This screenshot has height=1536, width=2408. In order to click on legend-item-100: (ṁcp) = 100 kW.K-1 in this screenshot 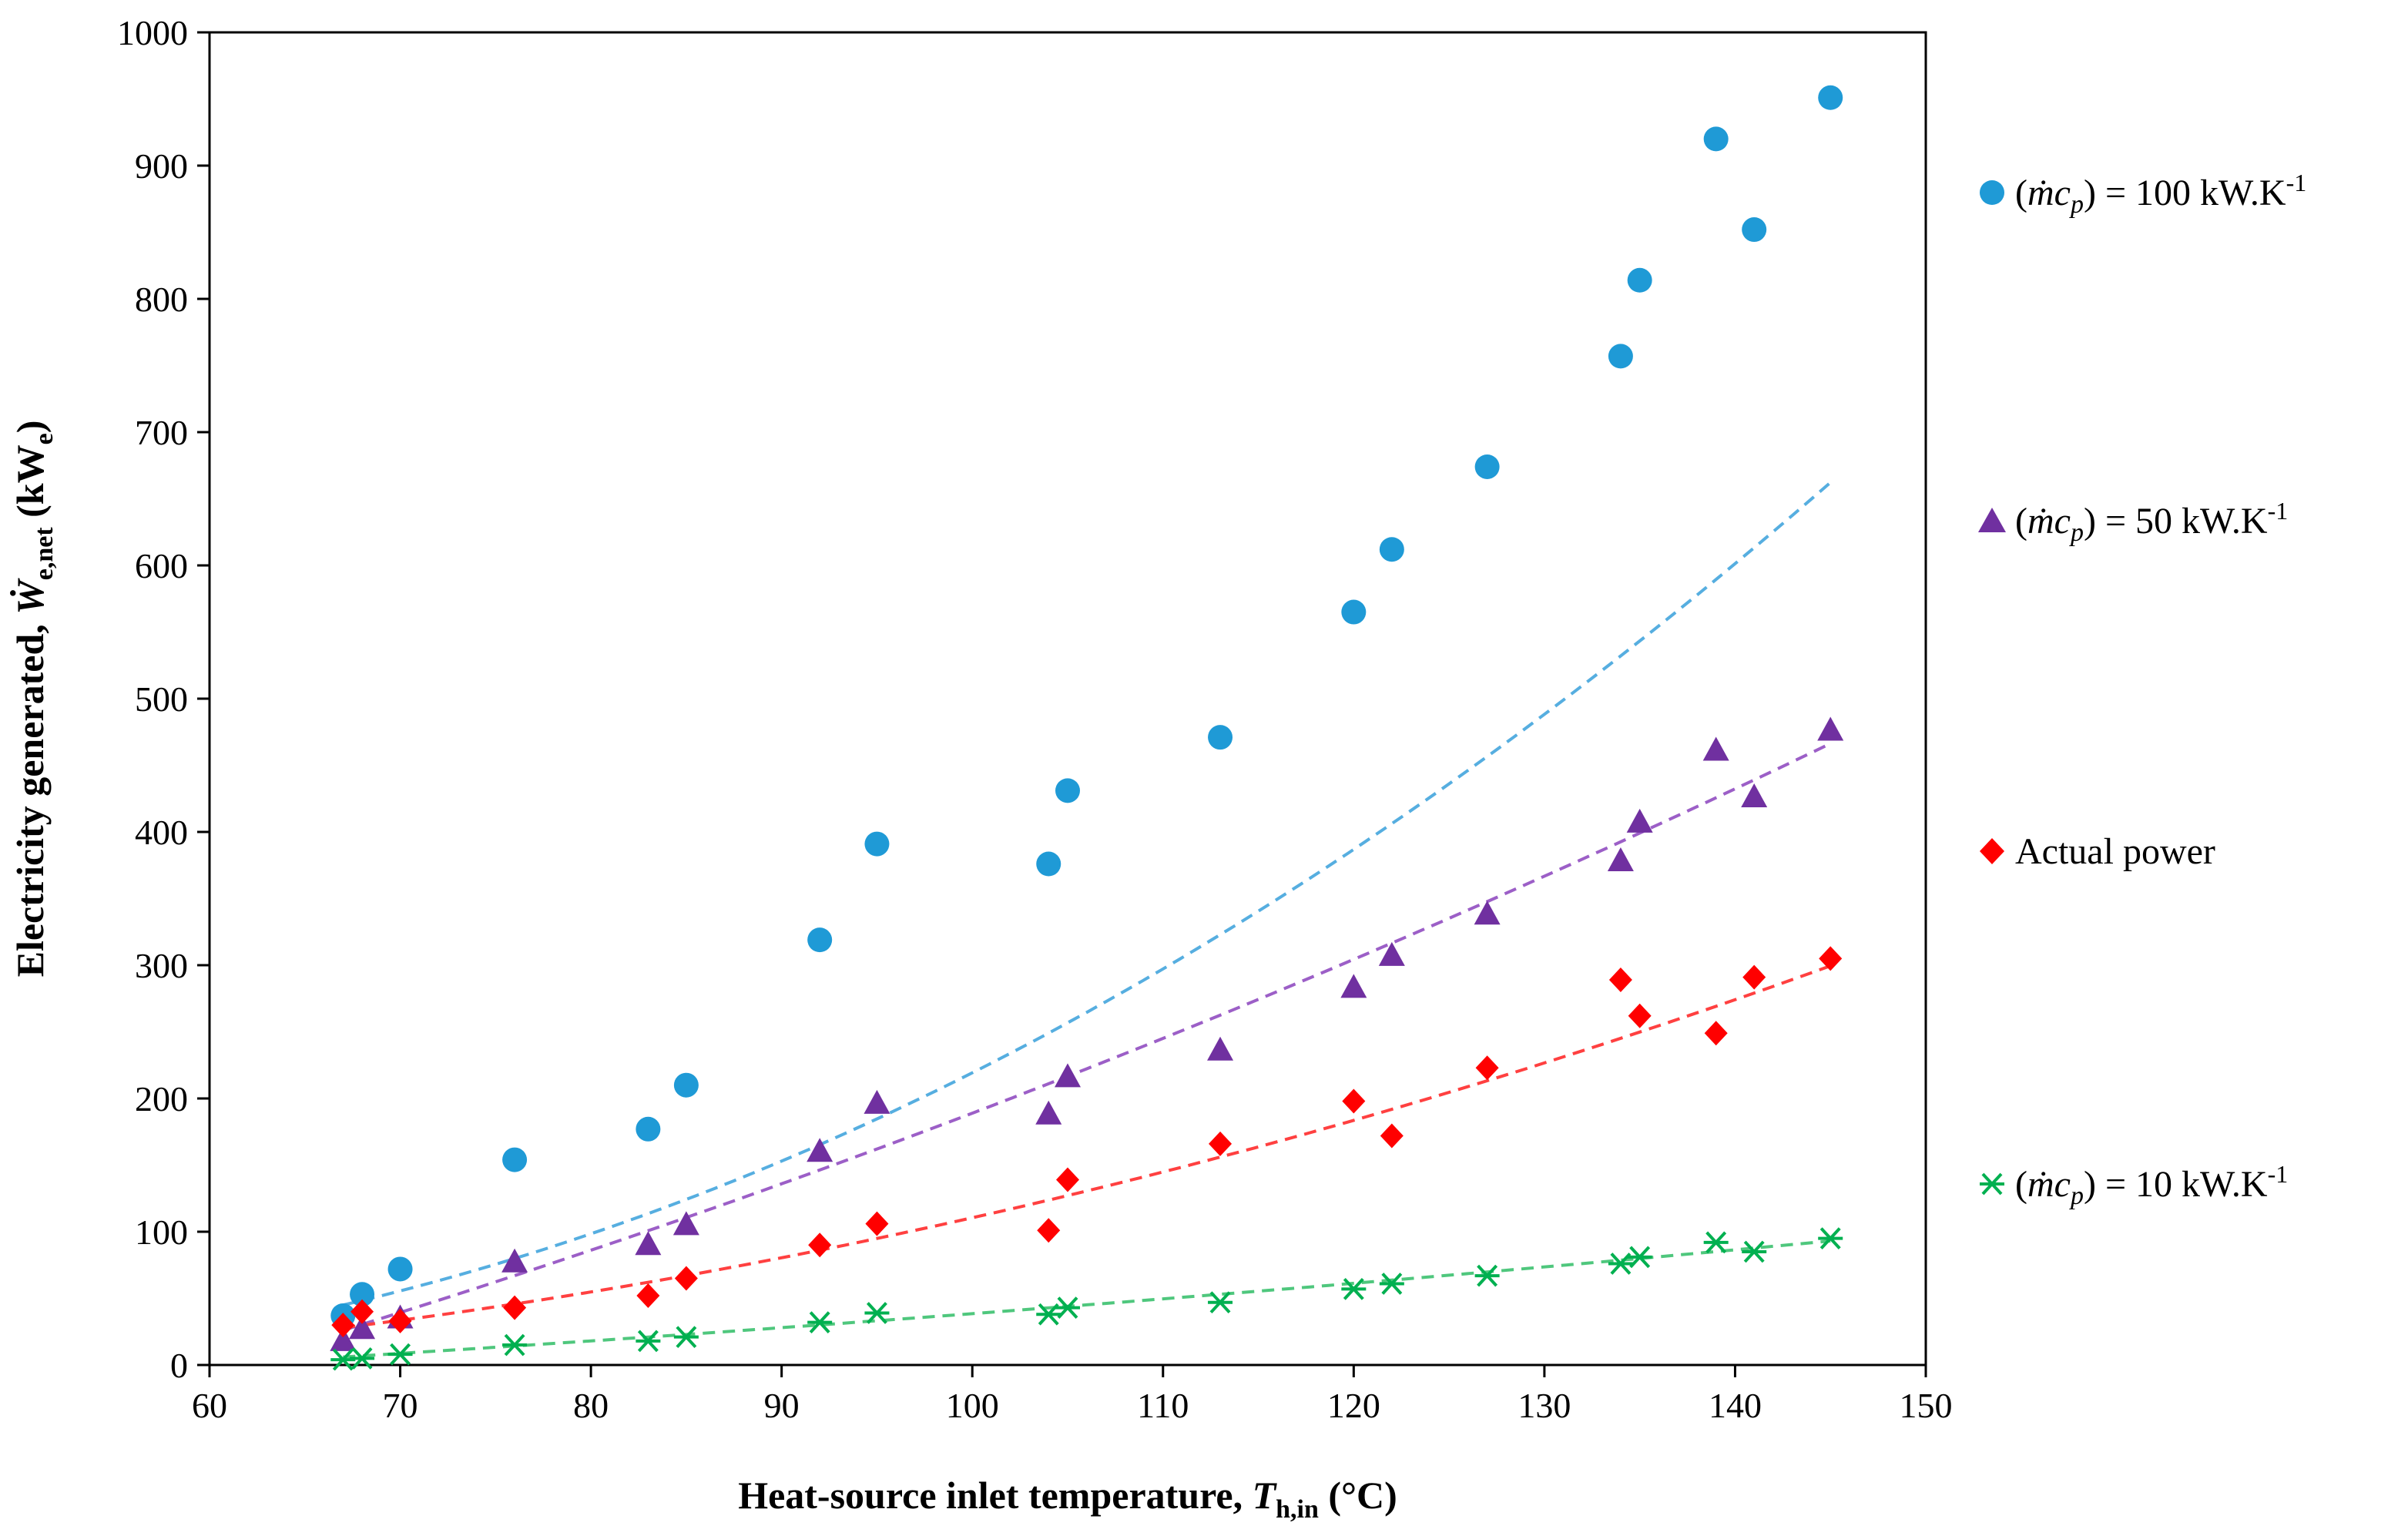, I will do `click(2143, 194)`.